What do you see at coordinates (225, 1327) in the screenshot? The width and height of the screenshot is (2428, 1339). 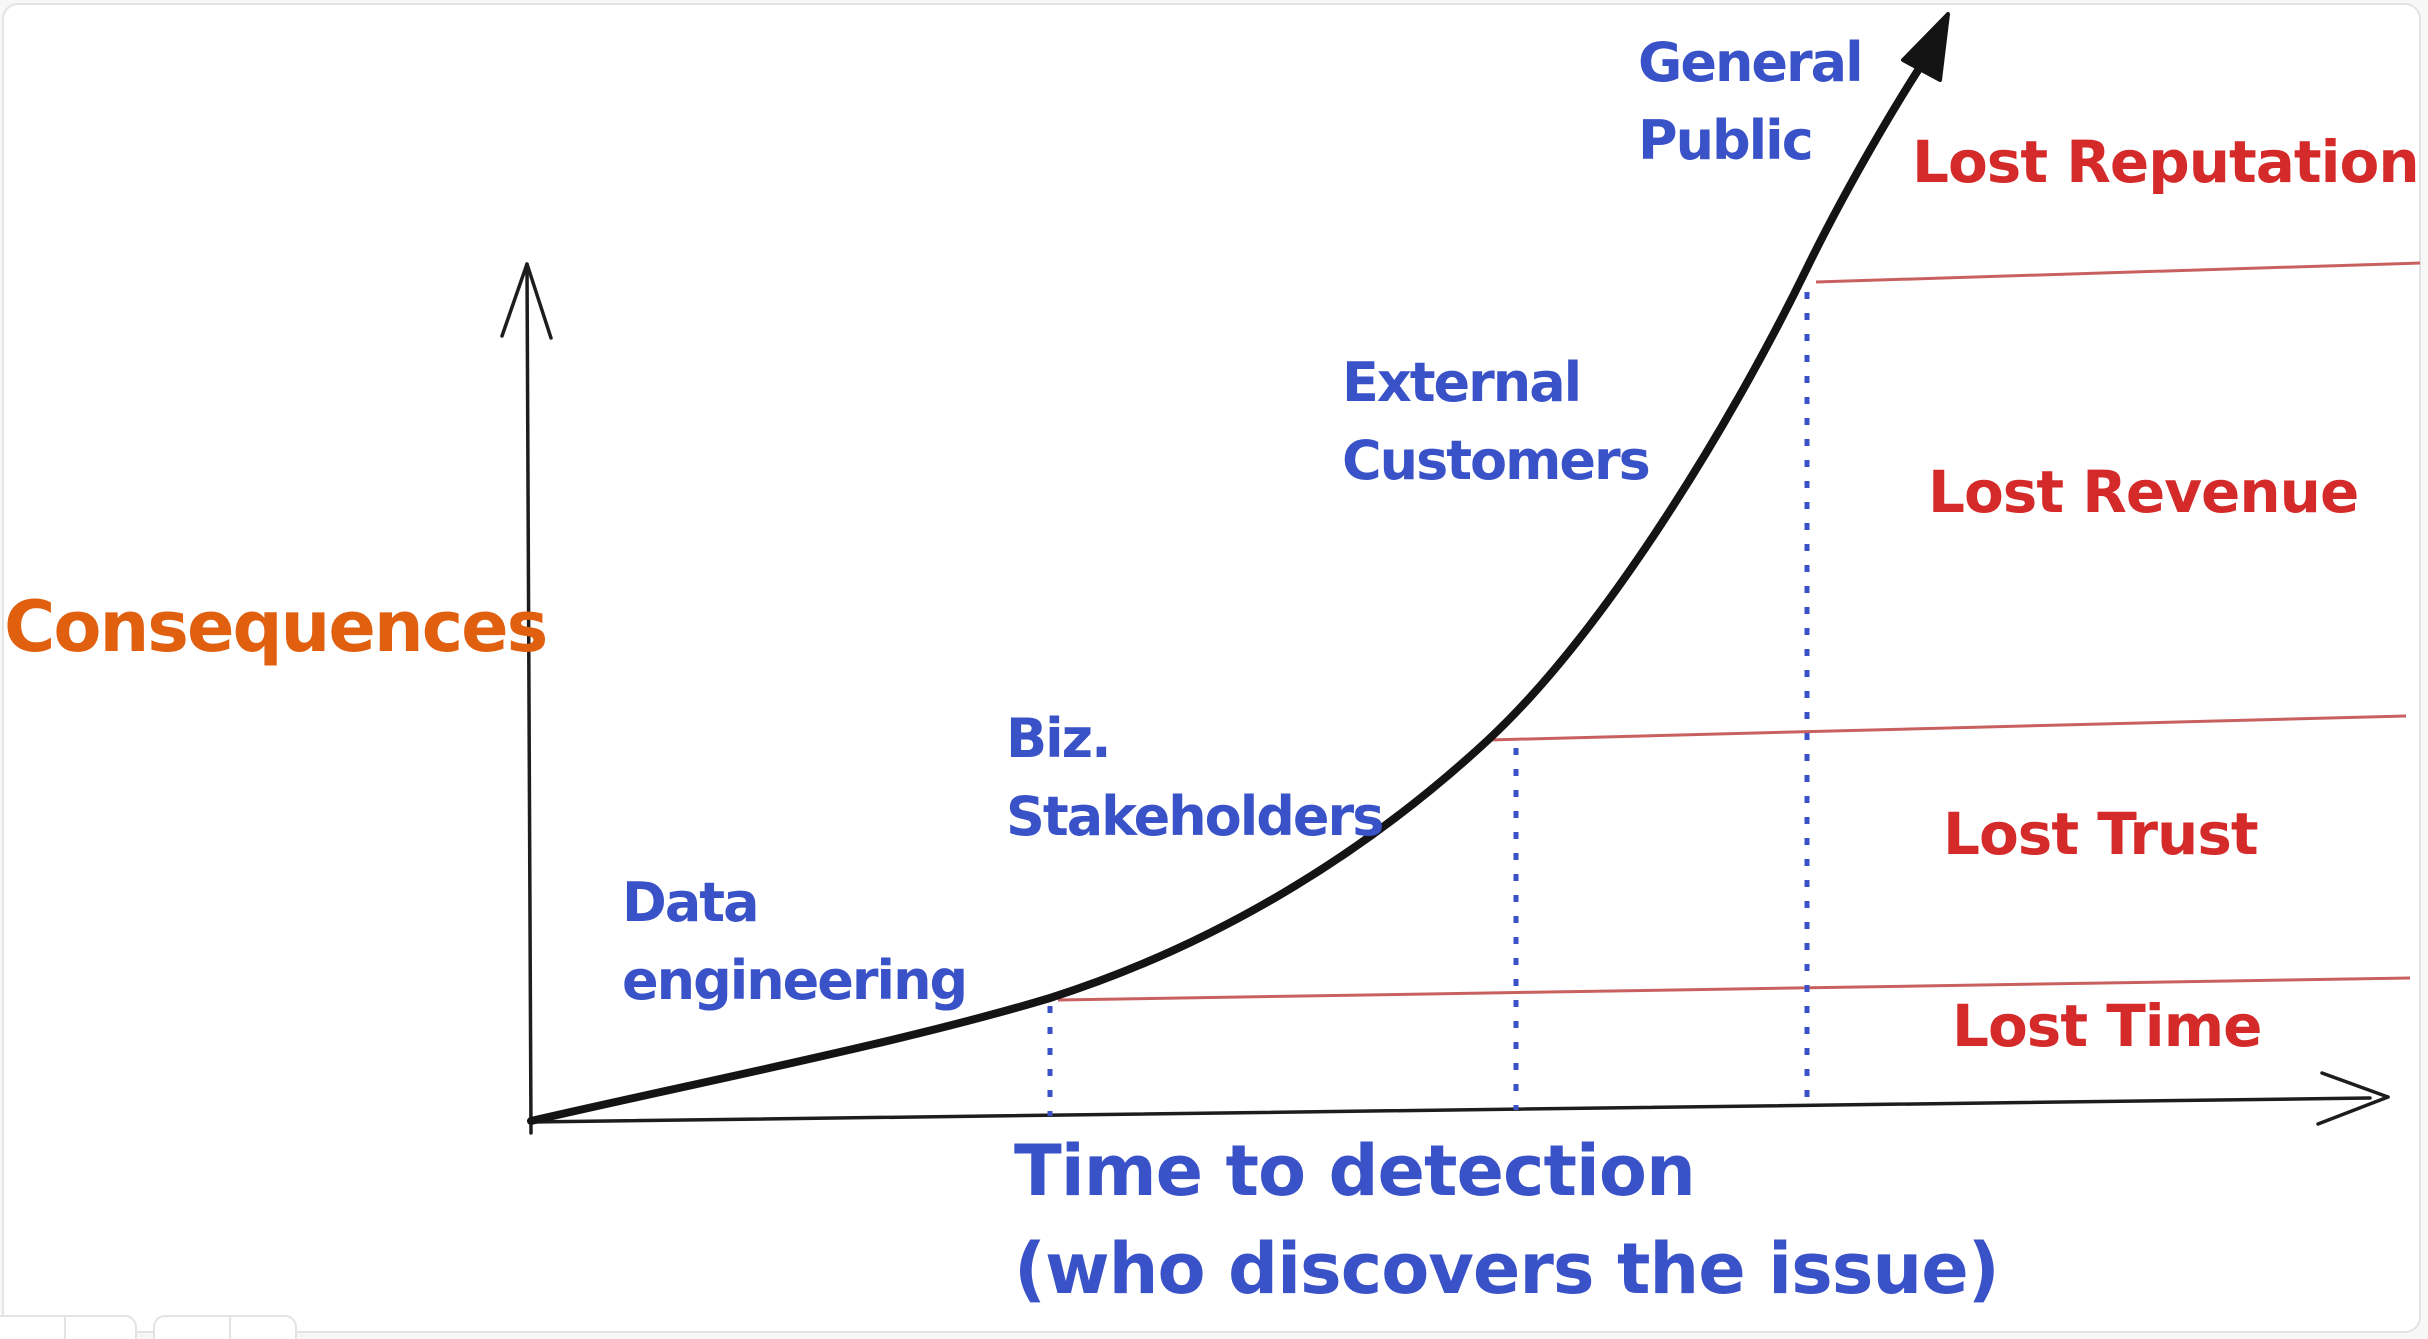 I see `toolbar-button-group-right` at bounding box center [225, 1327].